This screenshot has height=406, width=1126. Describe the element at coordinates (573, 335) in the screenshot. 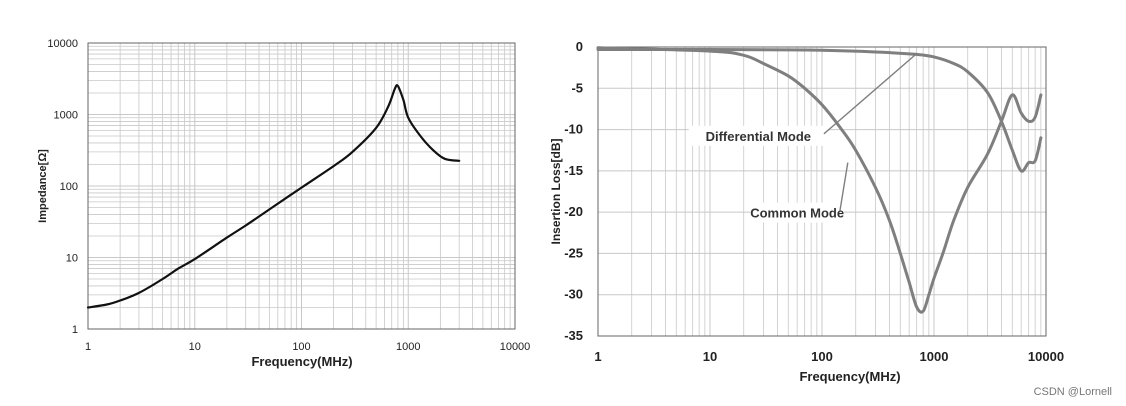

I see `insertion-loss-ytick-label: -35` at that location.